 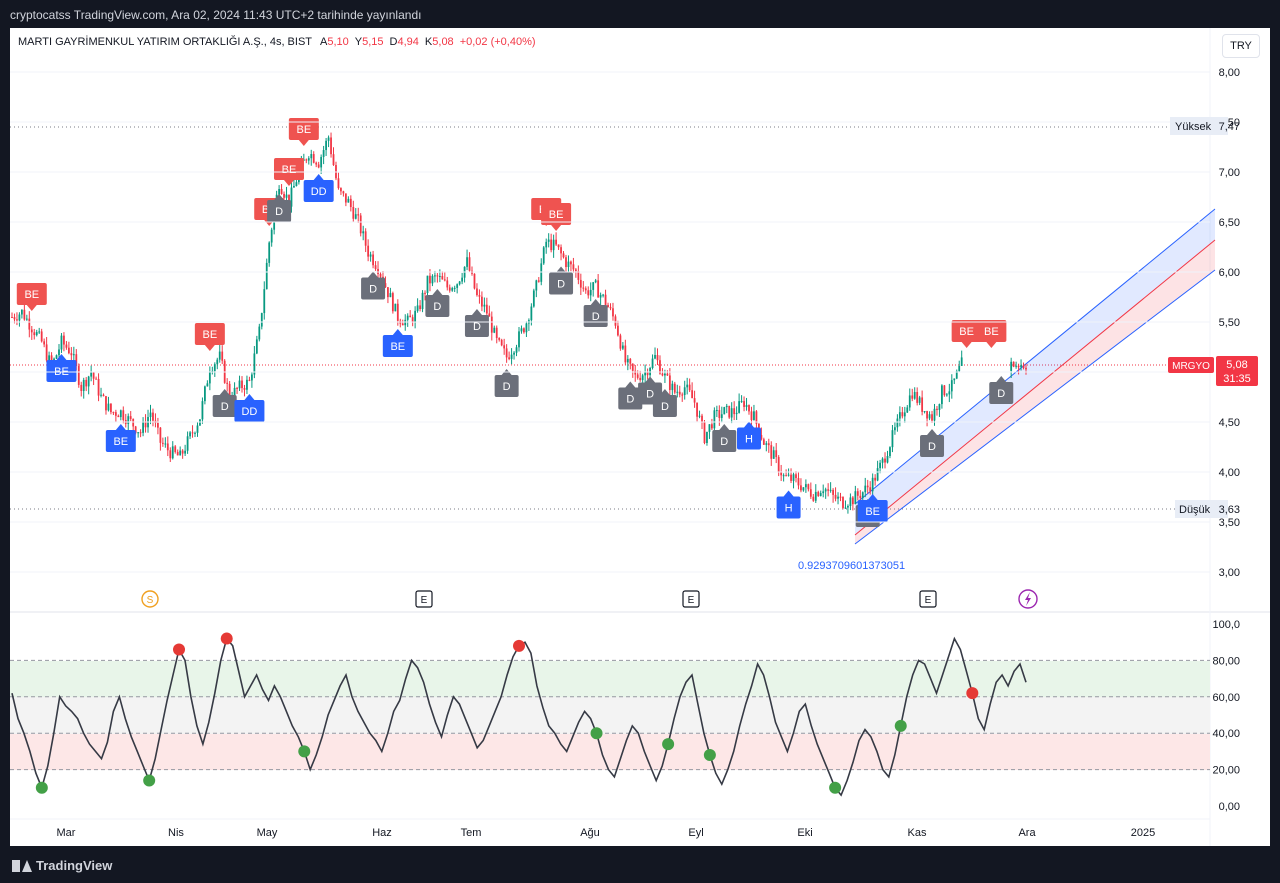 I want to click on event-marker-e-1: E, so click(x=424, y=599).